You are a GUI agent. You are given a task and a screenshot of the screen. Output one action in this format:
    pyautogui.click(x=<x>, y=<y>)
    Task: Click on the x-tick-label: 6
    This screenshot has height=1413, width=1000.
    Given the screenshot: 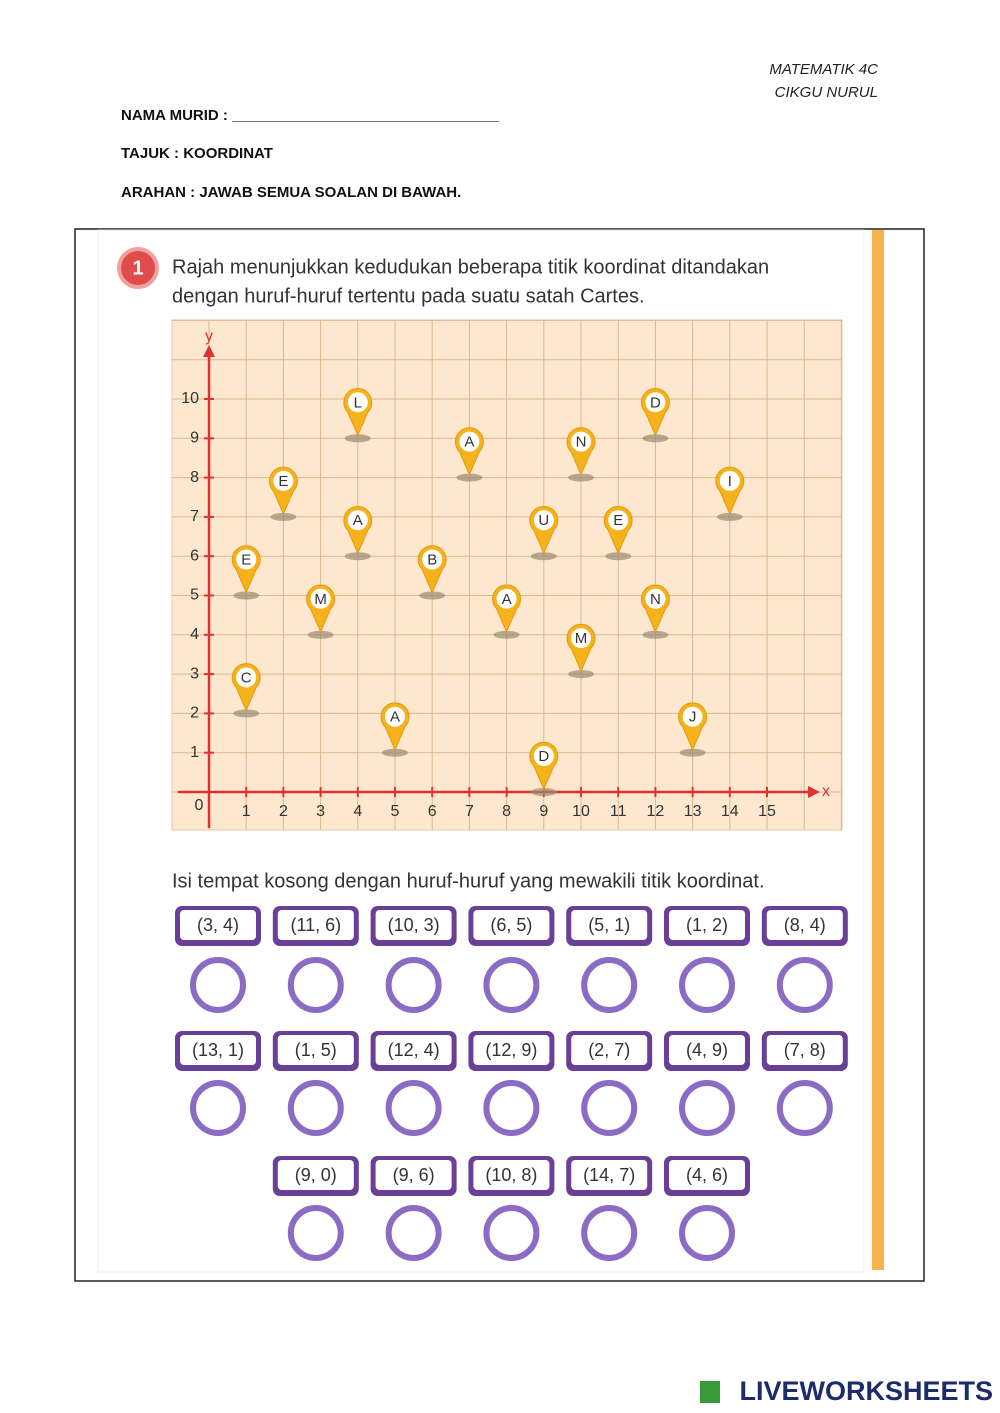 What is the action you would take?
    pyautogui.click(x=432, y=811)
    